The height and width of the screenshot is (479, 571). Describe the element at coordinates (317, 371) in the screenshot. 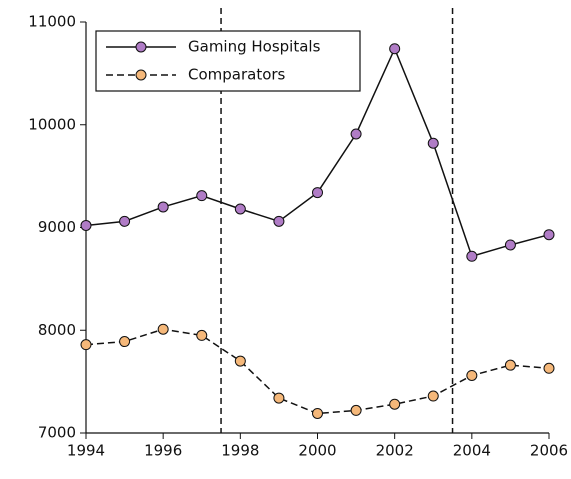

I see `series-line` at that location.